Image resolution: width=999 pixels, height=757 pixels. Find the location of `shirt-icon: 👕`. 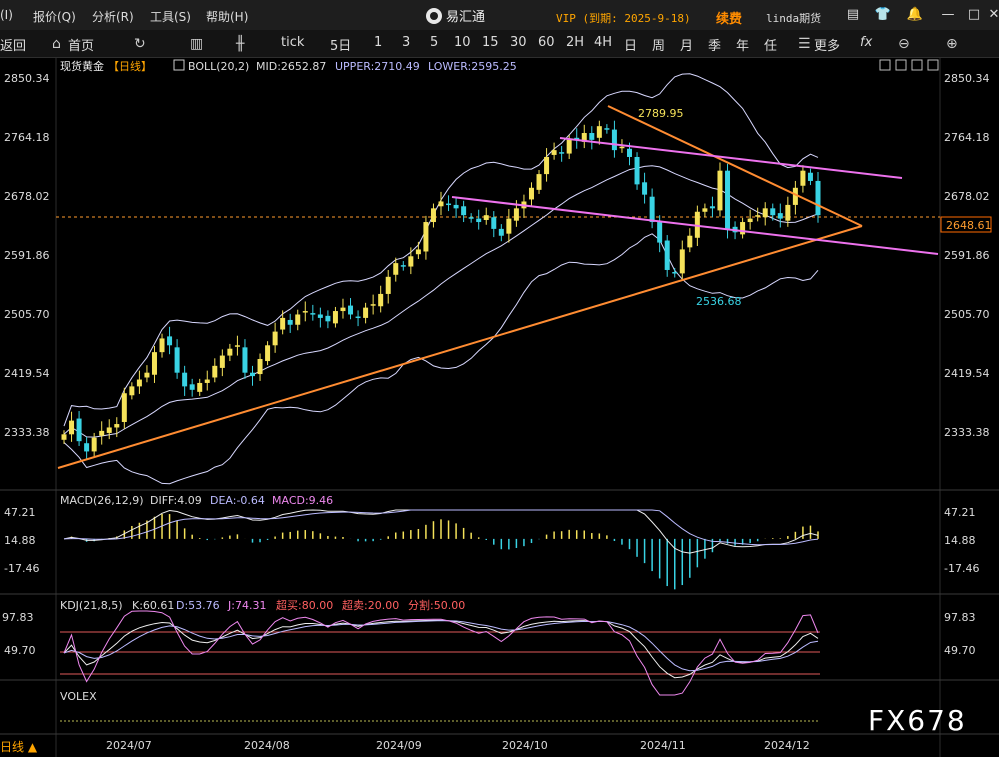

shirt-icon: 👕 is located at coordinates (883, 14).